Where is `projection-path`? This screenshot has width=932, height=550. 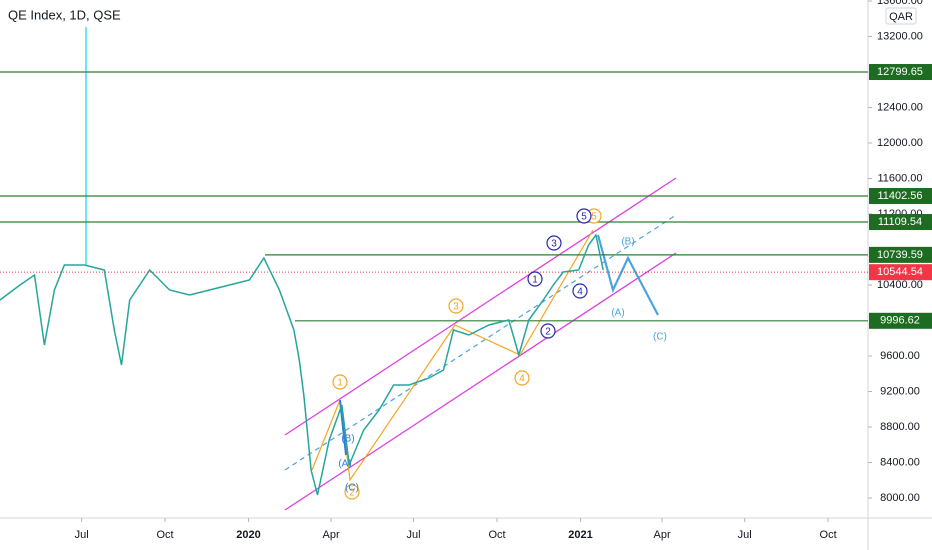
projection-path is located at coordinates (627, 275).